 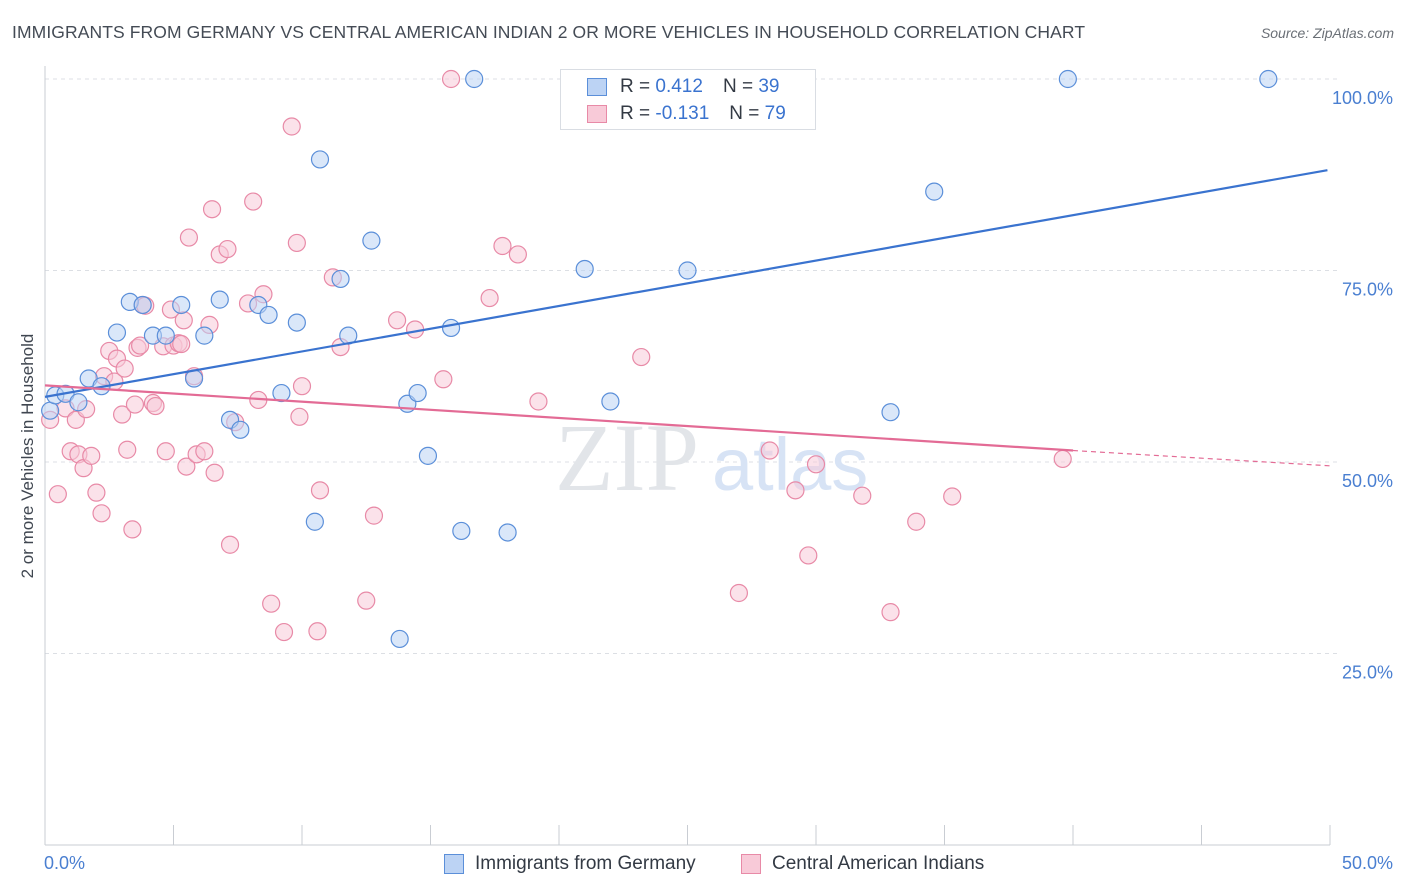 I want to click on series-legend-central: Central American Indians, so click(x=862, y=864).